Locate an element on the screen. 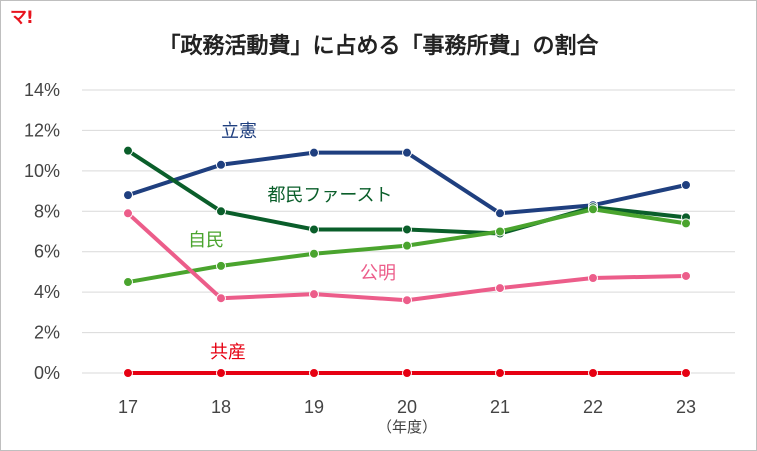 Image resolution: width=757 pixels, height=451 pixels. x-tick-label: 23 is located at coordinates (686, 407).